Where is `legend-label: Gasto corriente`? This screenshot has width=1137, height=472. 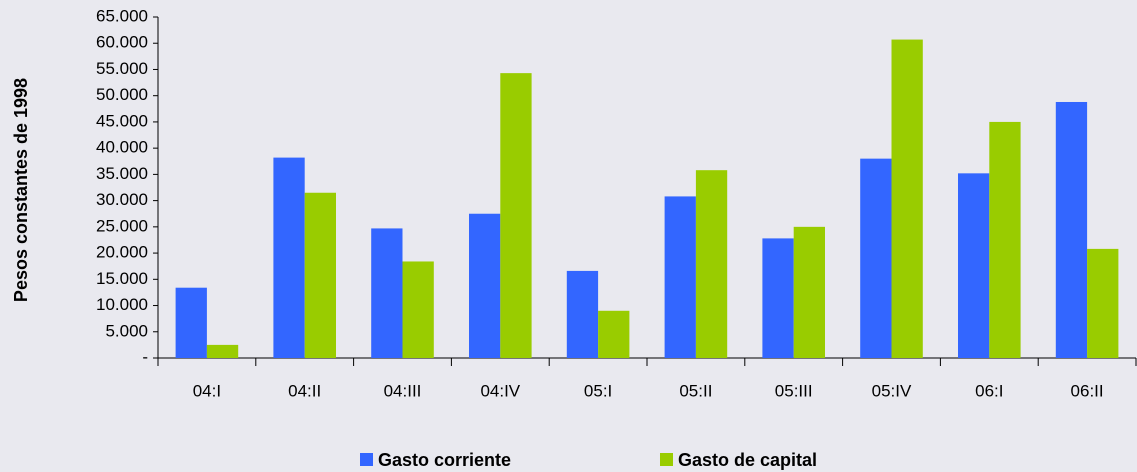 legend-label: Gasto corriente is located at coordinates (444, 460).